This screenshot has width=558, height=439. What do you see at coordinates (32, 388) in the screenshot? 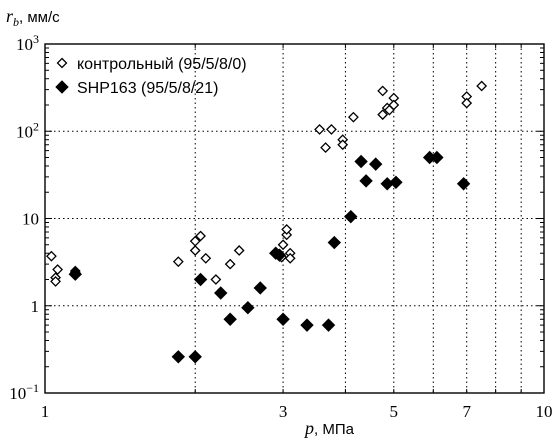
I see `y-tick-exponent: −1` at bounding box center [32, 388].